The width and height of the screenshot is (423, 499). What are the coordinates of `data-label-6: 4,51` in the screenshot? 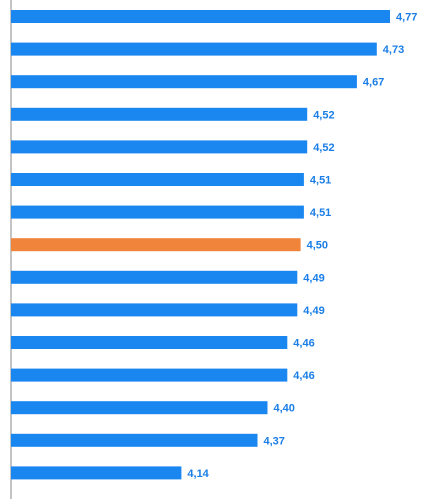 It's located at (320, 213).